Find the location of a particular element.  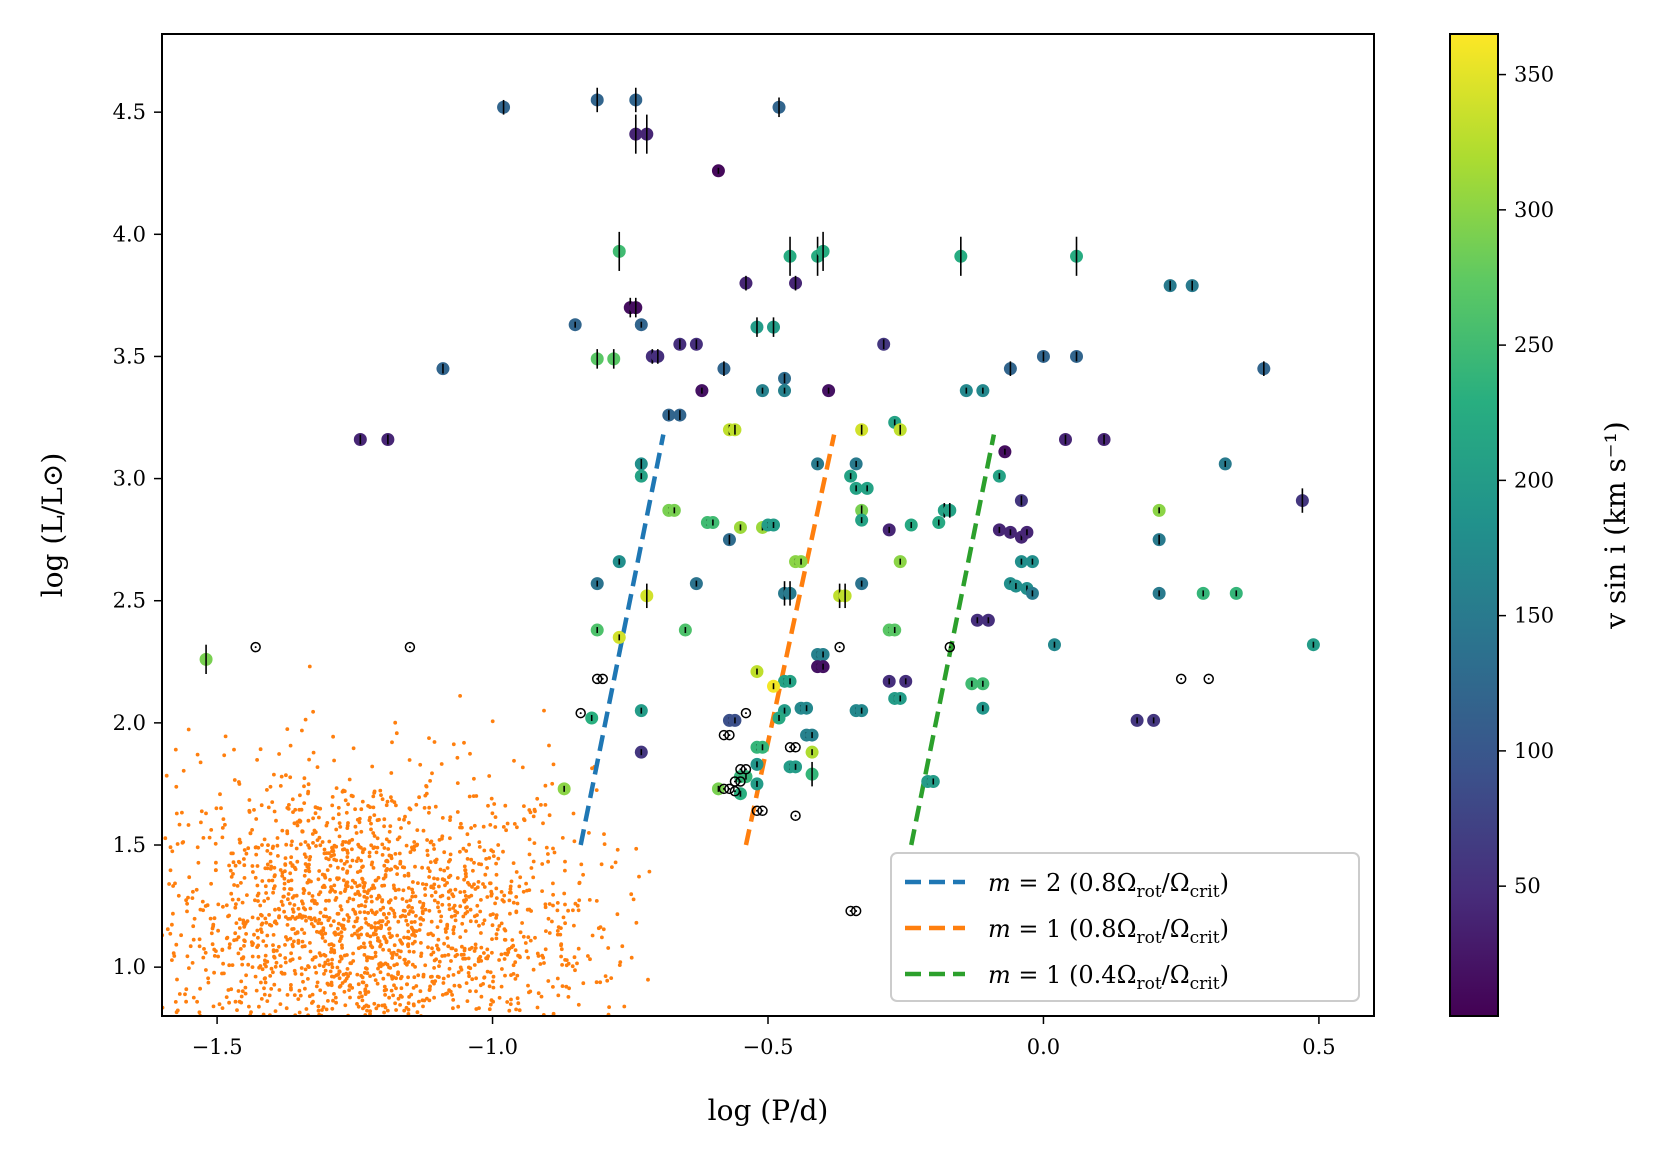

unknown-vsini-center is located at coordinates (856, 910).